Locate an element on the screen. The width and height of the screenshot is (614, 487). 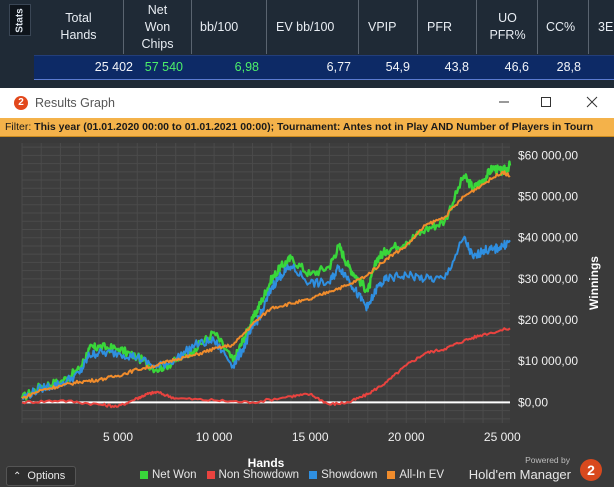
stats-tab: Stats is located at coordinates (20, 20).